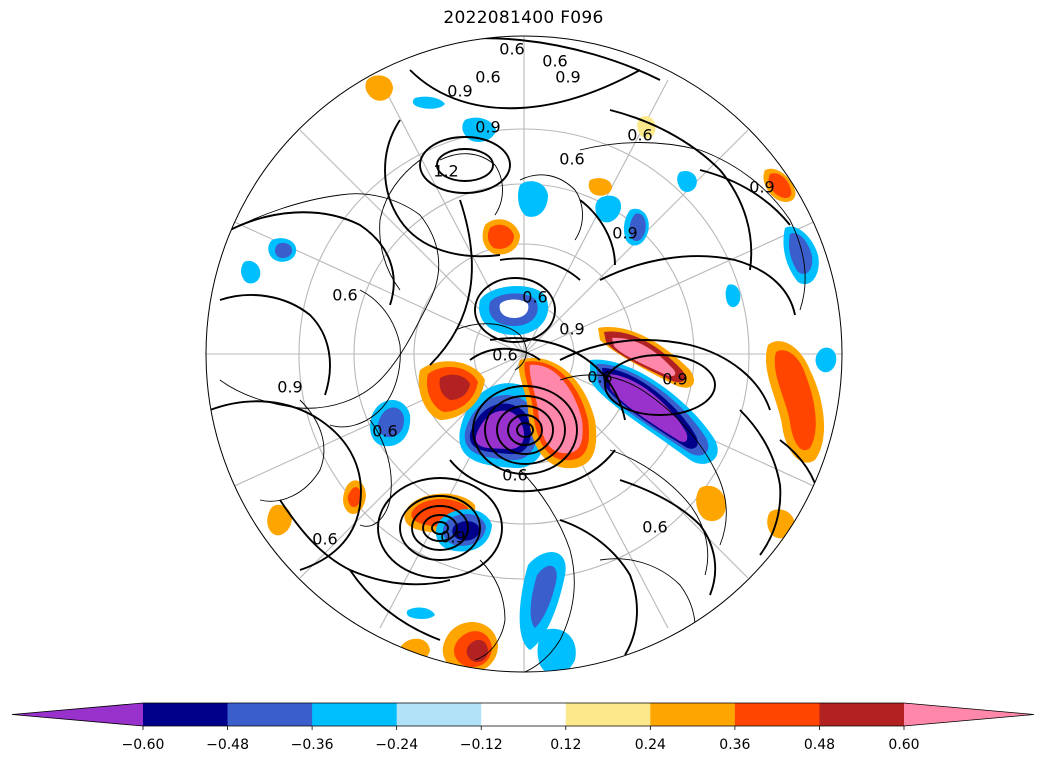  What do you see at coordinates (650, 745) in the screenshot?
I see `colorbar-tick-label: 0.24` at bounding box center [650, 745].